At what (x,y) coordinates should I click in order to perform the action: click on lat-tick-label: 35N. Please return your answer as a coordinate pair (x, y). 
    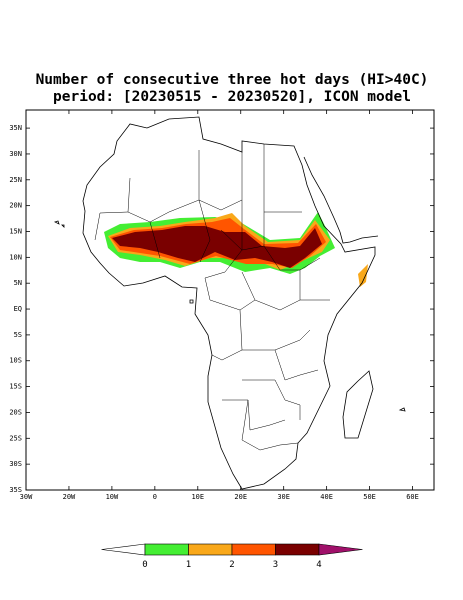
    Looking at the image, I should click on (15, 128).